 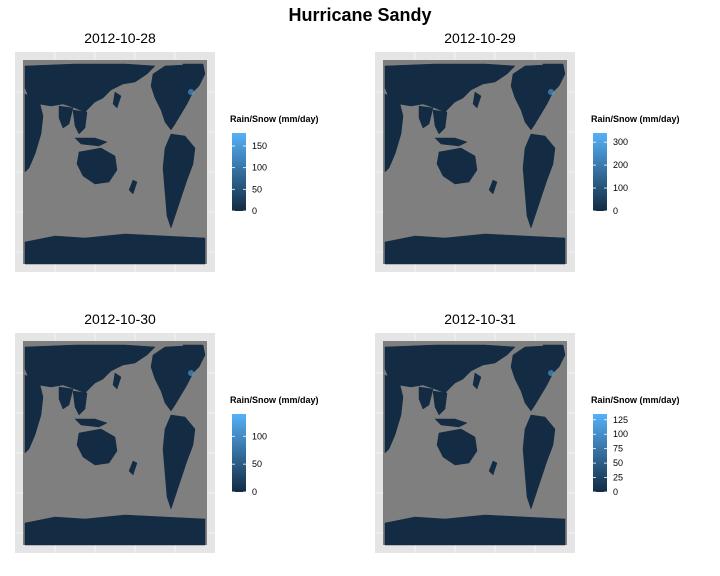 What do you see at coordinates (259, 146) in the screenshot?
I see `legend-tick-label: 150` at bounding box center [259, 146].